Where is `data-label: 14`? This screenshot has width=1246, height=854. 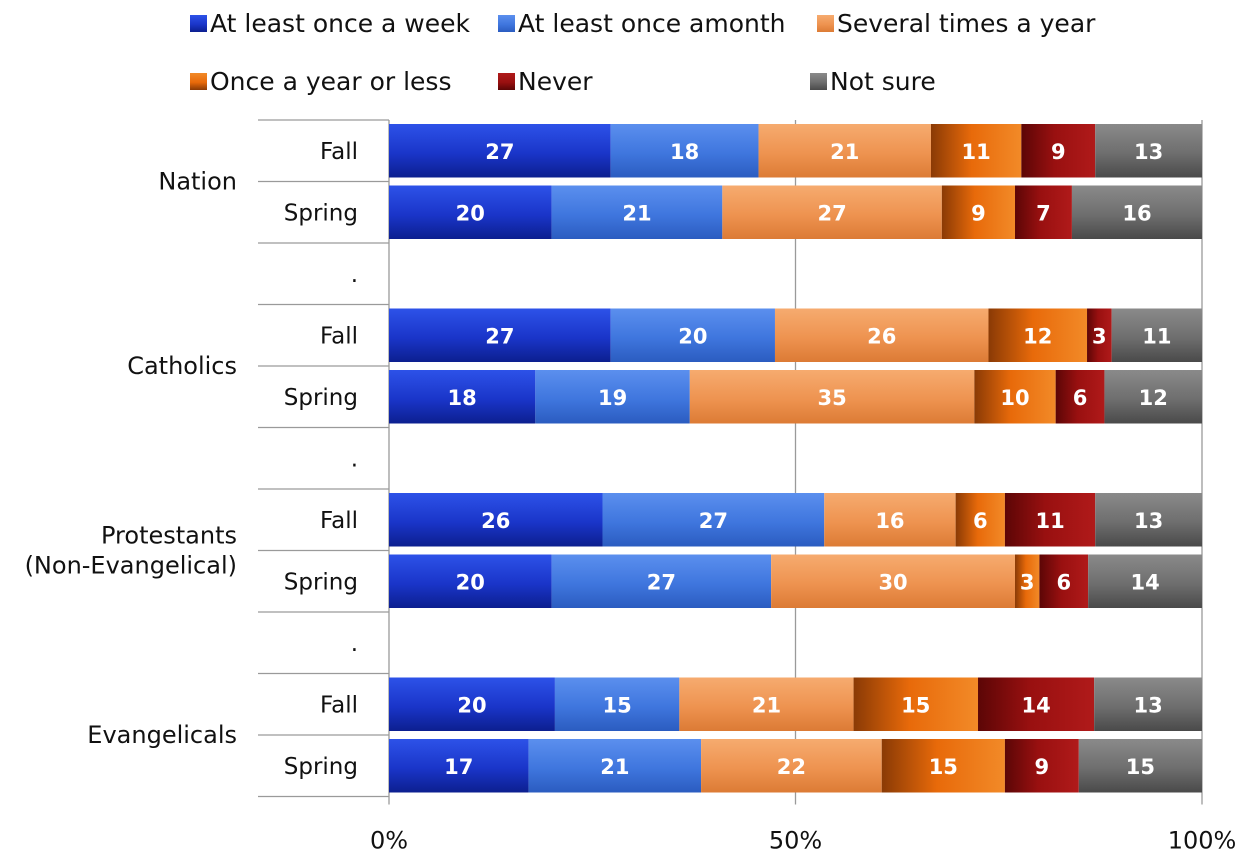 data-label: 14 is located at coordinates (1035, 705).